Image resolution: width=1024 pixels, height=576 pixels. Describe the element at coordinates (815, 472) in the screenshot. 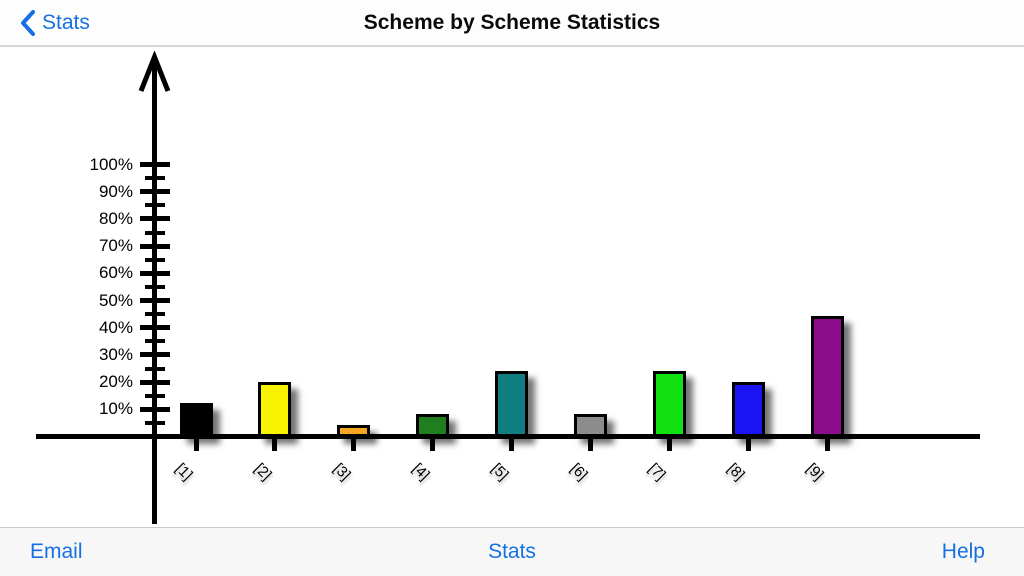

I see `x-axis-tick-label: [9]` at that location.